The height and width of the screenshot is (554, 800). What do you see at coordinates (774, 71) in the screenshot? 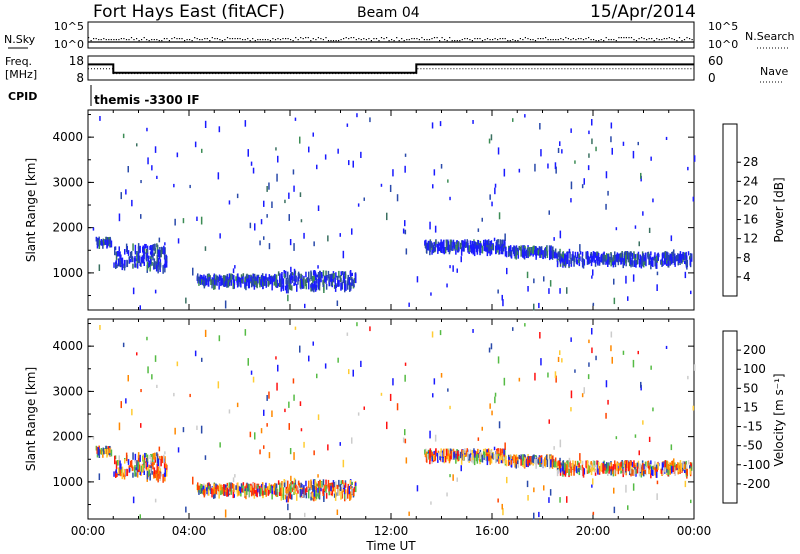
I see `nave-label: Nave` at bounding box center [774, 71].